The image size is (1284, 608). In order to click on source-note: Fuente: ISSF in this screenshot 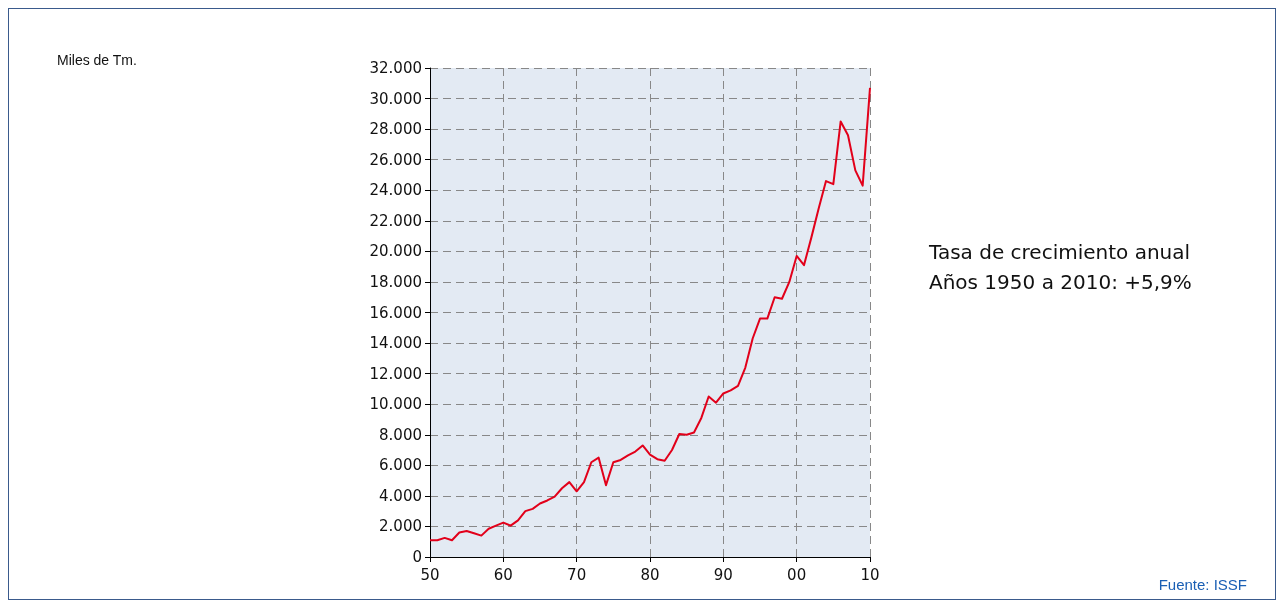, I will do `click(1202, 584)`.